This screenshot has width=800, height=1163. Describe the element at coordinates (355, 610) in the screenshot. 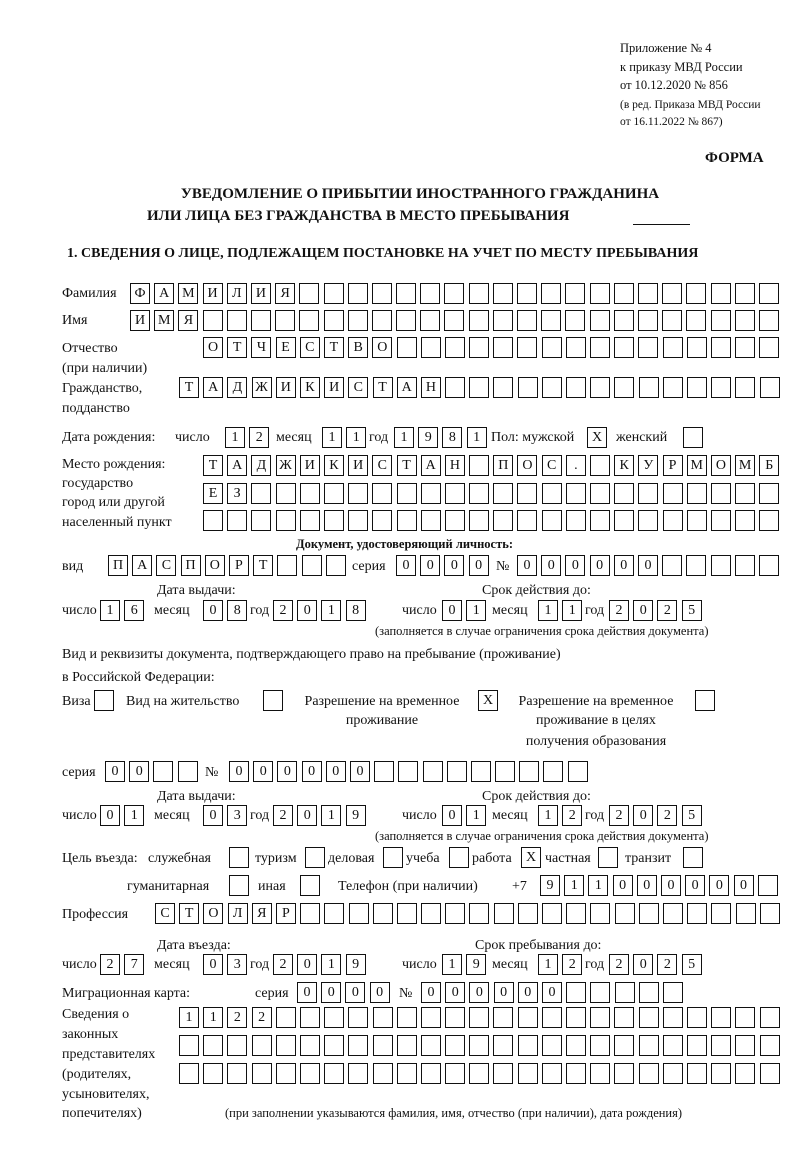

I see `char-cell: 8` at that location.